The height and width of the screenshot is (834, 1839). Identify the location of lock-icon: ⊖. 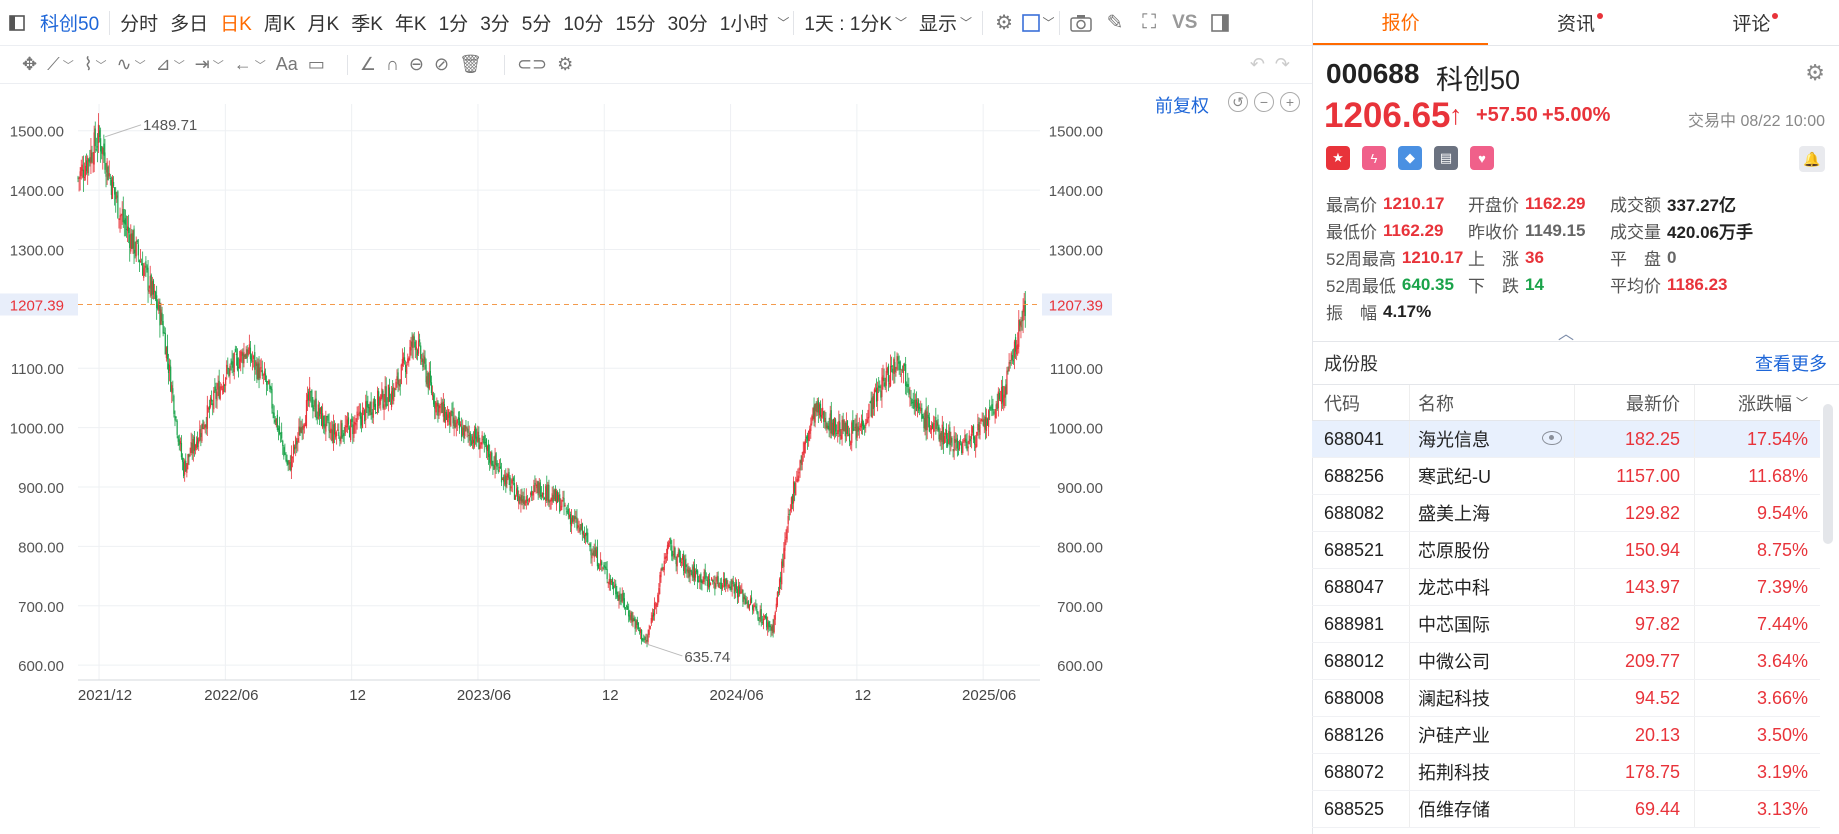
(416, 64).